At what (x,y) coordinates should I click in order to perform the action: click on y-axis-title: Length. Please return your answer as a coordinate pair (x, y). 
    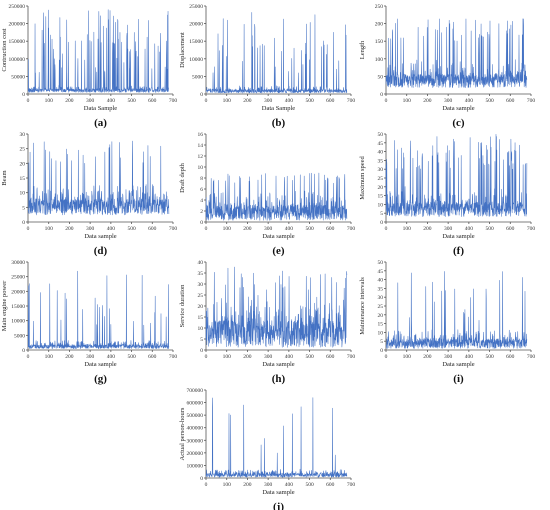
    Looking at the image, I should click on (362, 49).